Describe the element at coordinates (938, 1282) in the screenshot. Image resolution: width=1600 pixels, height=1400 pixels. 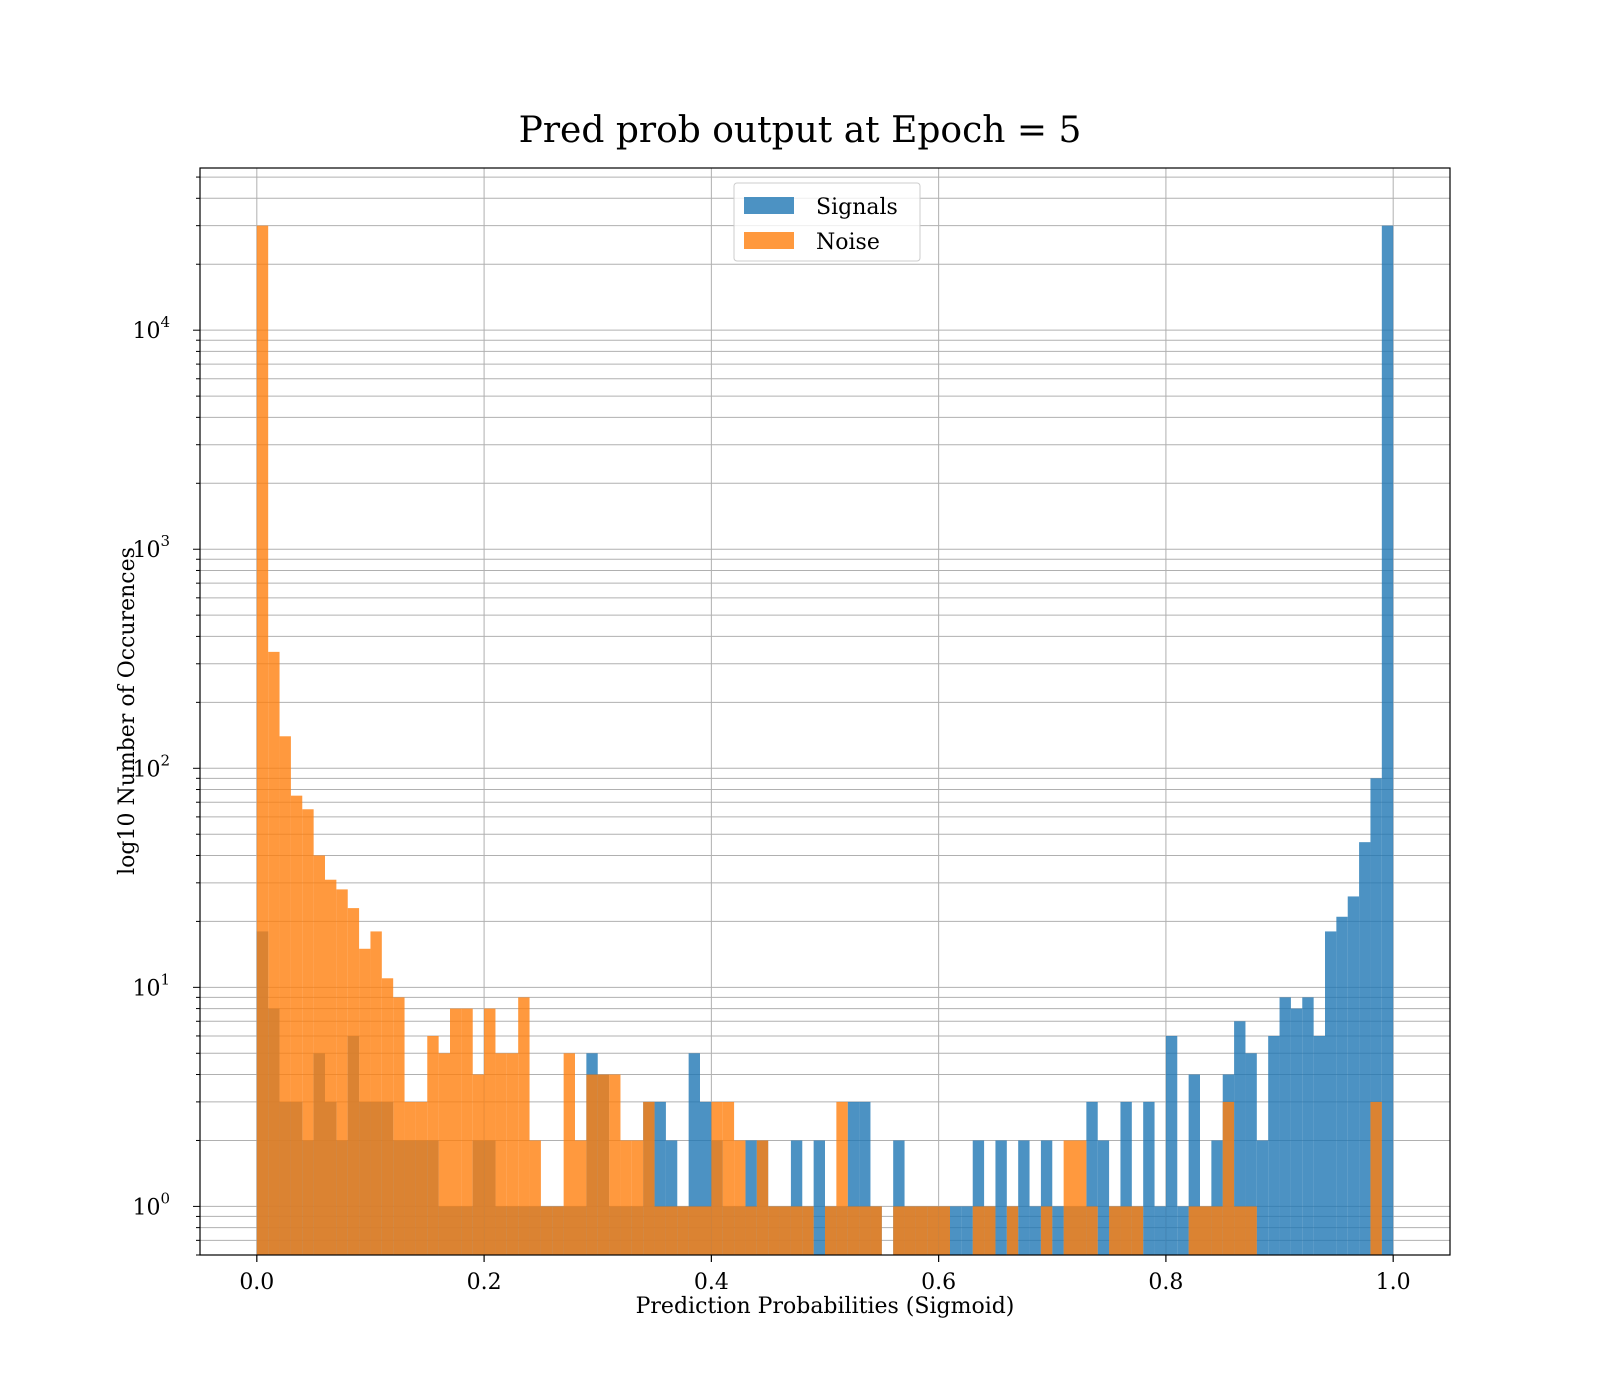
I see `x-tick-label: 0.6` at that location.